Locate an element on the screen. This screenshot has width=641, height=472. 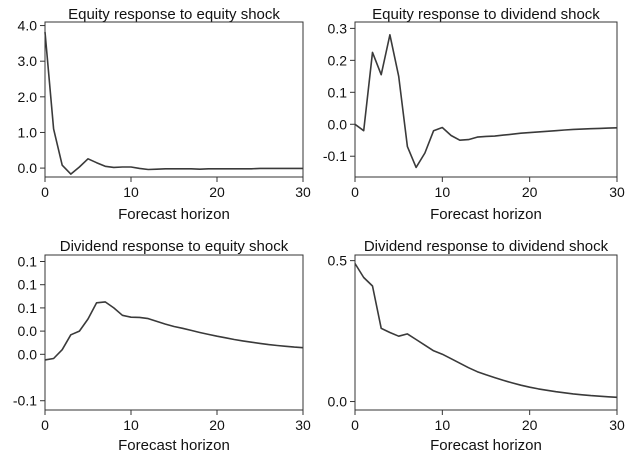
panel-title: Dividend response to dividend shock is located at coordinates (486, 246).